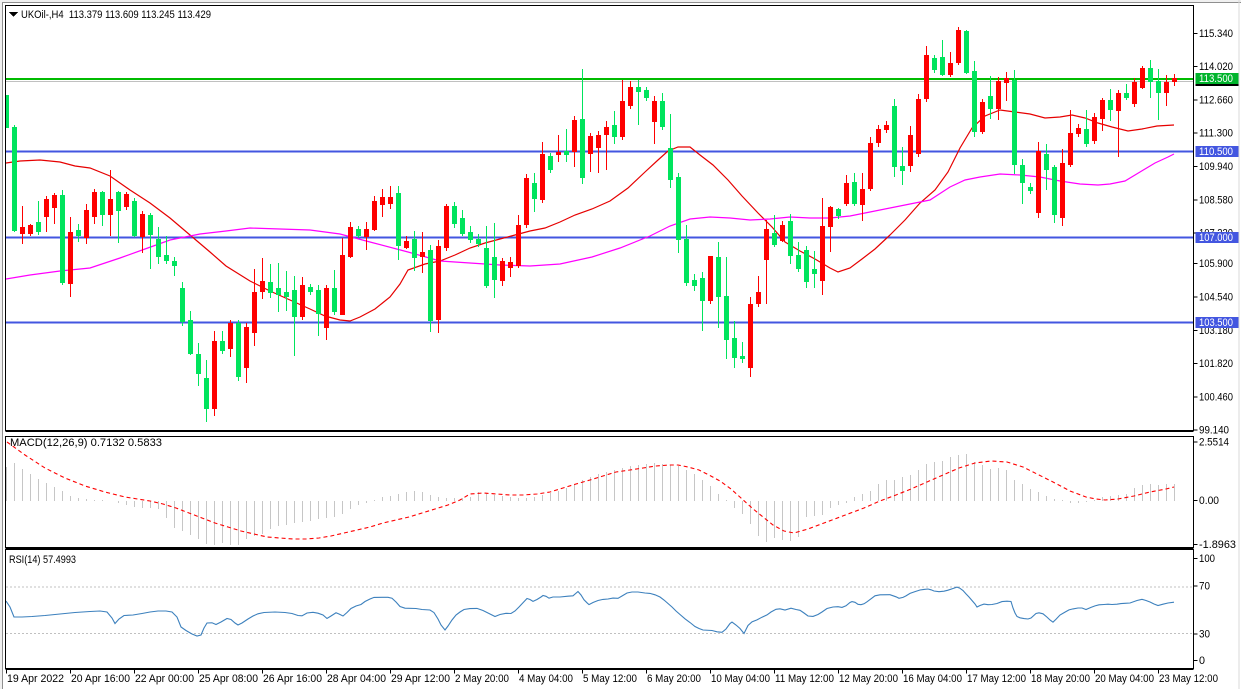  Describe the element at coordinates (1216, 152) in the screenshot. I see `svg-text: 110.500` at that location.